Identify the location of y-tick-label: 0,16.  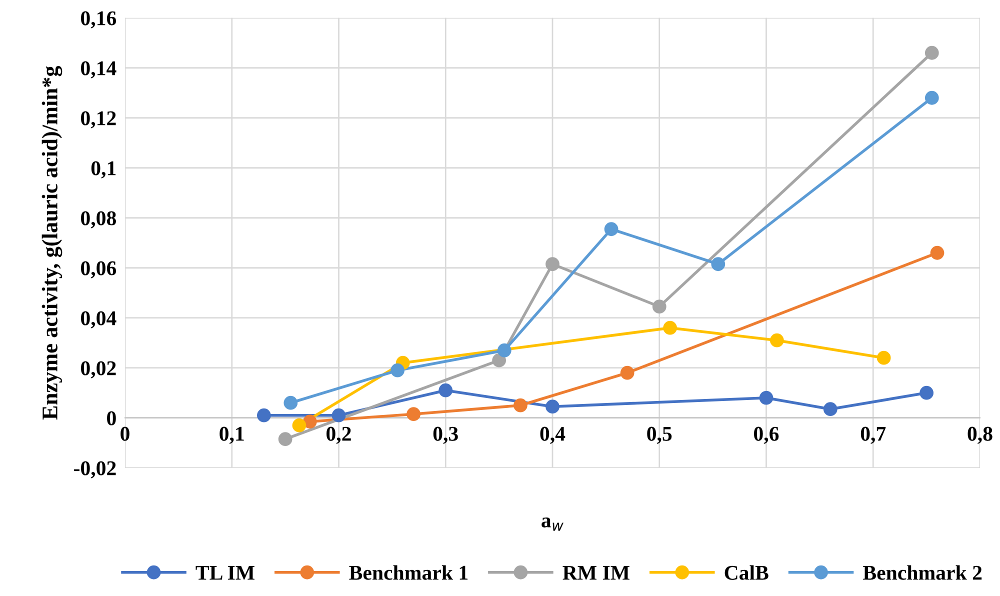
(98, 19).